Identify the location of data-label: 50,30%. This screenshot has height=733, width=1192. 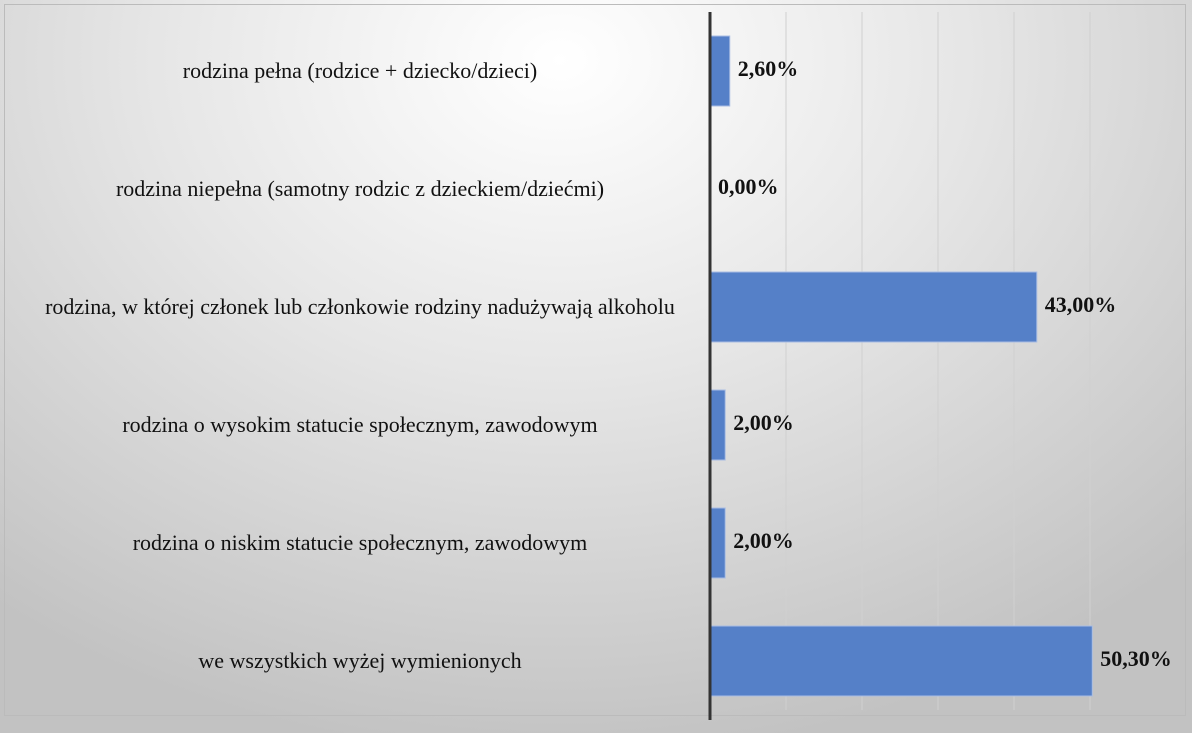
(1136, 658).